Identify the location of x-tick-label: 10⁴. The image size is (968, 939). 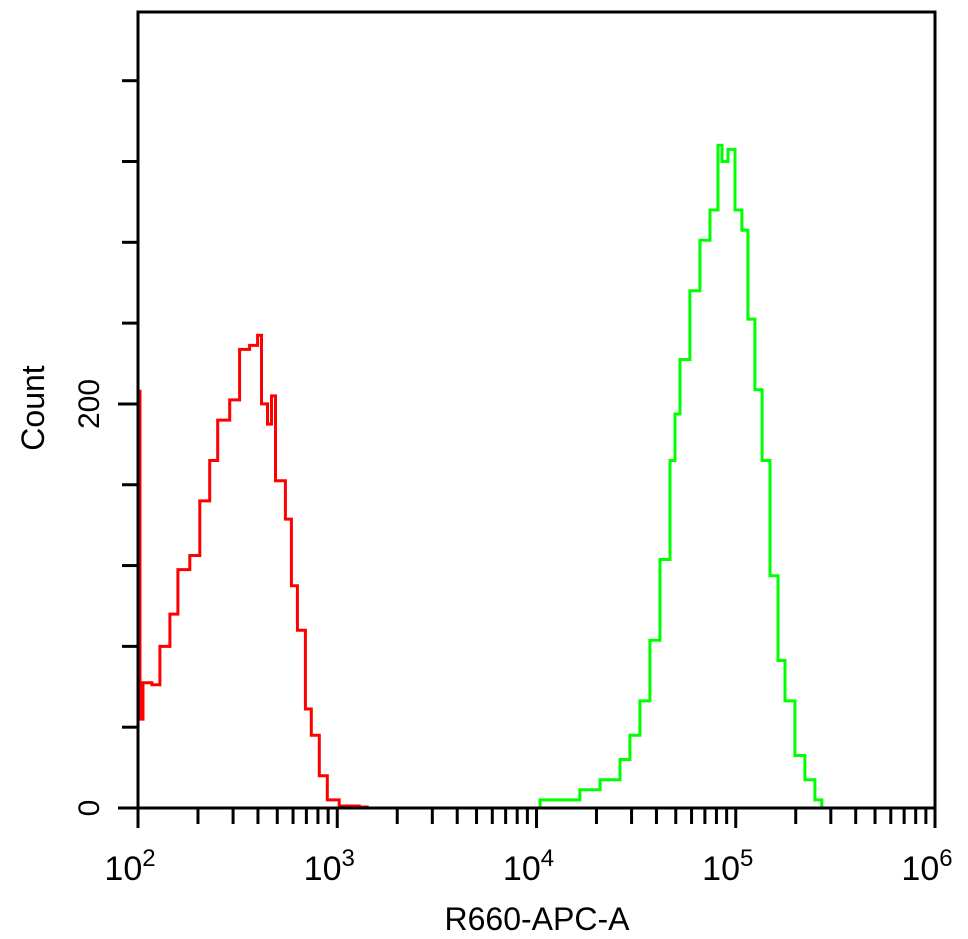
(528, 866).